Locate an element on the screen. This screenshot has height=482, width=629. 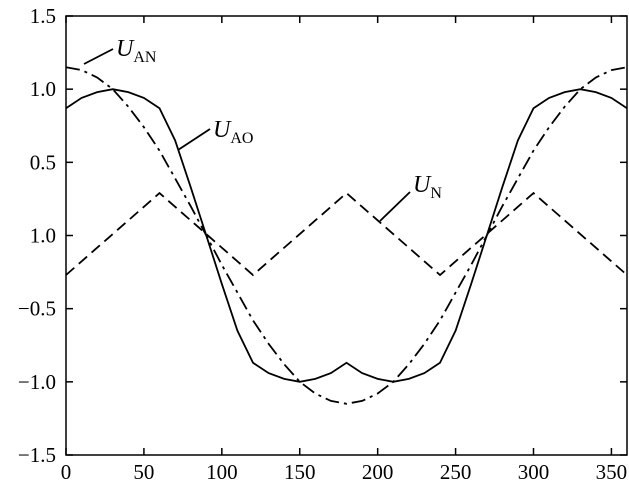
x-tick-label: 200 is located at coordinates (378, 471).